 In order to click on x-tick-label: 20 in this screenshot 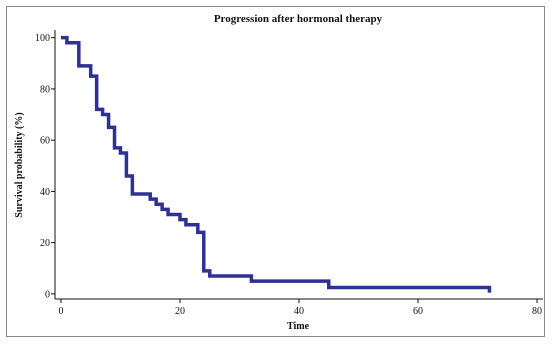, I will do `click(180, 311)`.